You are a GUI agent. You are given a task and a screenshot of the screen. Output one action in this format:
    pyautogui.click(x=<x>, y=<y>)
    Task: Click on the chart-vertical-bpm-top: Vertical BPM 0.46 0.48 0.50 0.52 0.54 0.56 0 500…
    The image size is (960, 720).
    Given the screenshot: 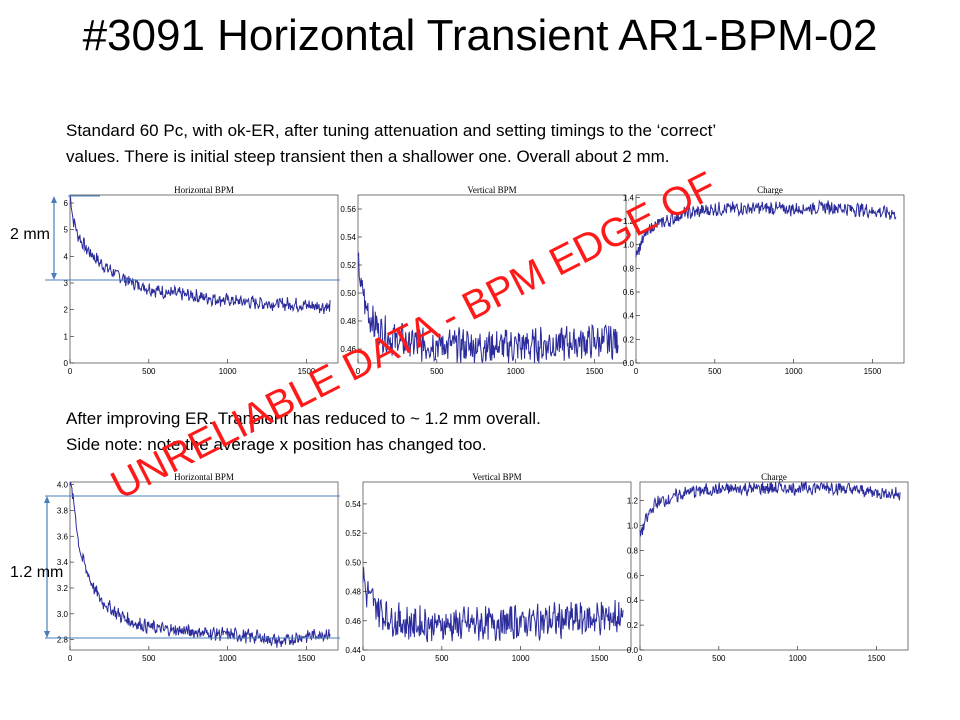 What is the action you would take?
    pyautogui.click(x=485, y=285)
    